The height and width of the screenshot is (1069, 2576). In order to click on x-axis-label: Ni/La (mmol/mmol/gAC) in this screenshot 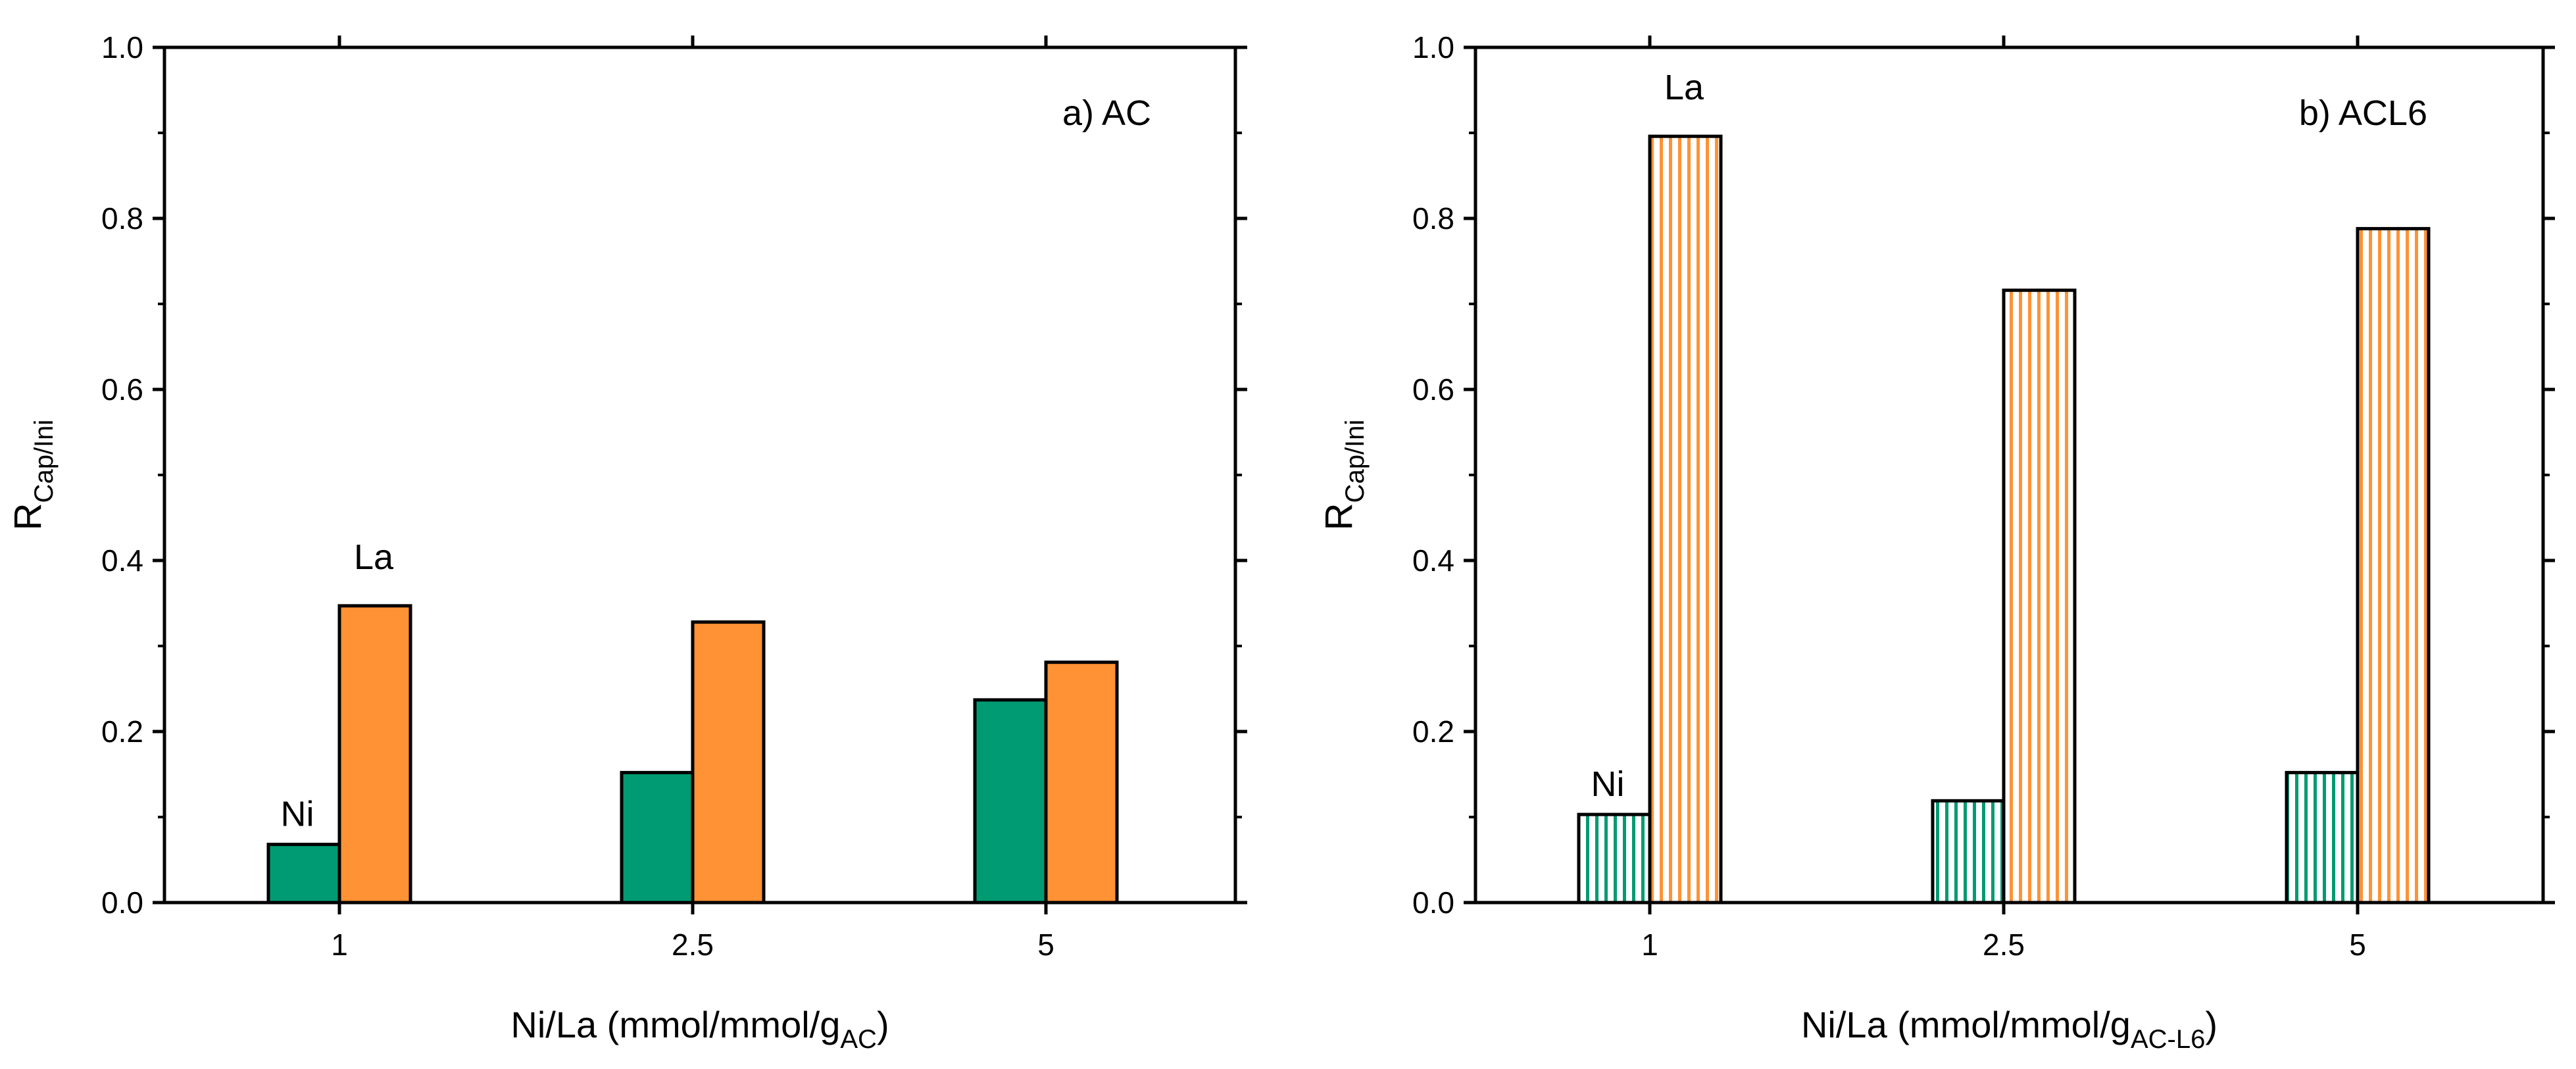, I will do `click(699, 1029)`.